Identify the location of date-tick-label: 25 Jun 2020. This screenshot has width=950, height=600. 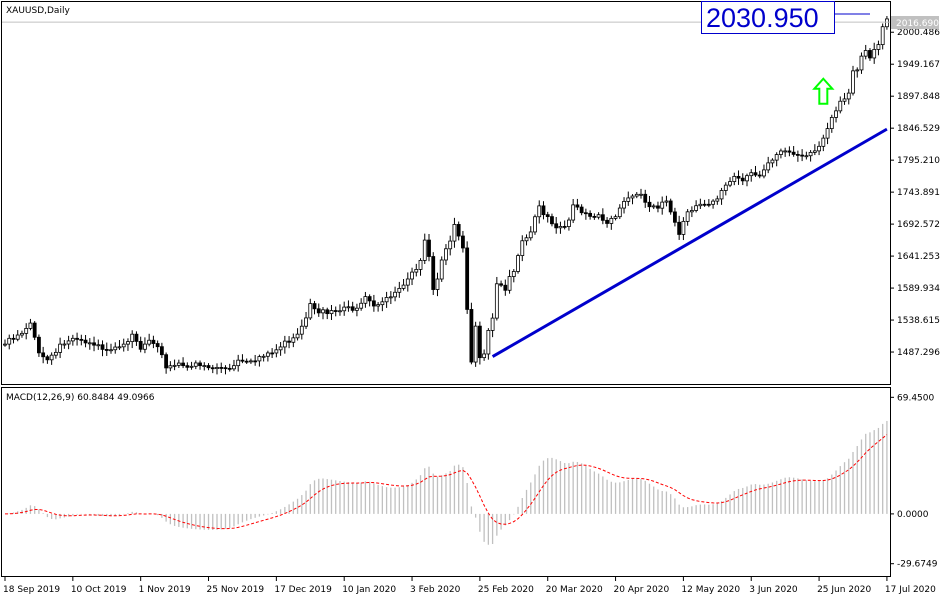
(844, 590).